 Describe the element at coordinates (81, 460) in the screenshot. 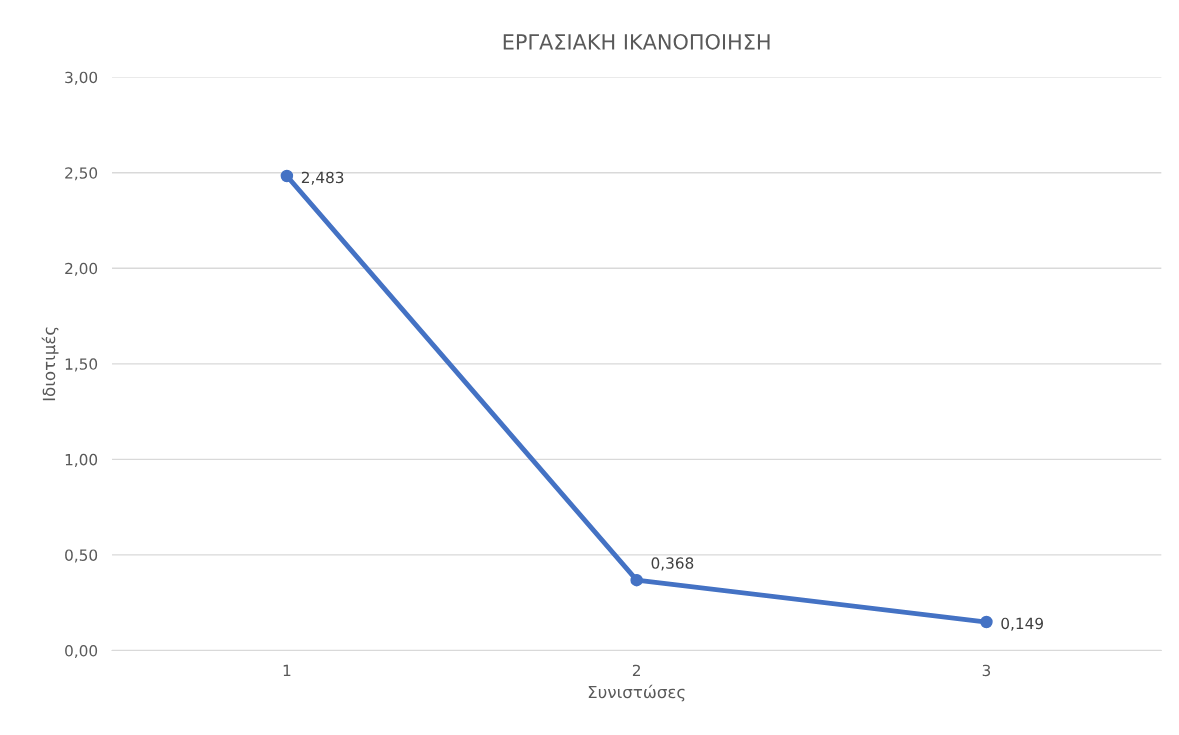

I see `y-tick-label: 1,00` at that location.